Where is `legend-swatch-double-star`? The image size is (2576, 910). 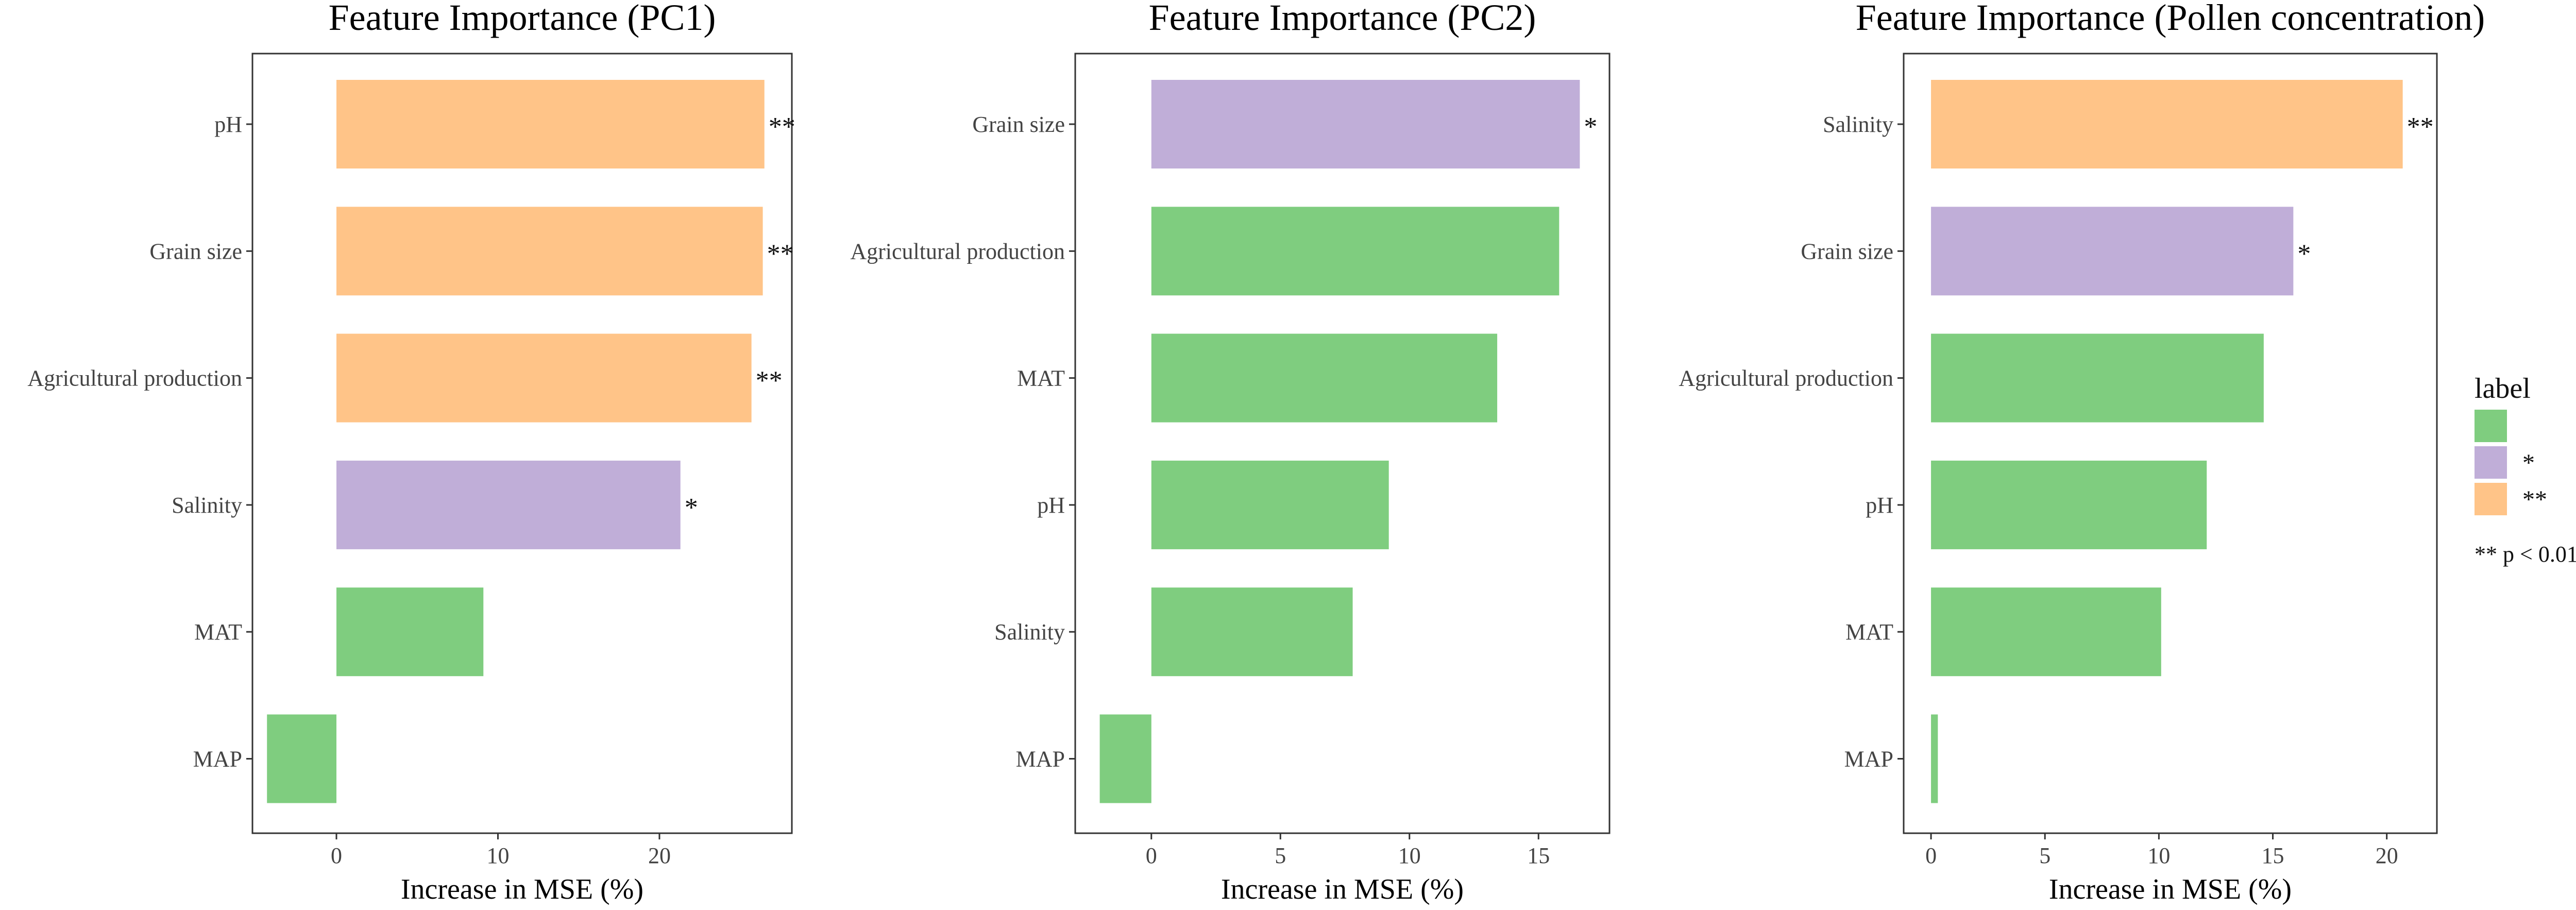
legend-swatch-double-star is located at coordinates (2491, 499).